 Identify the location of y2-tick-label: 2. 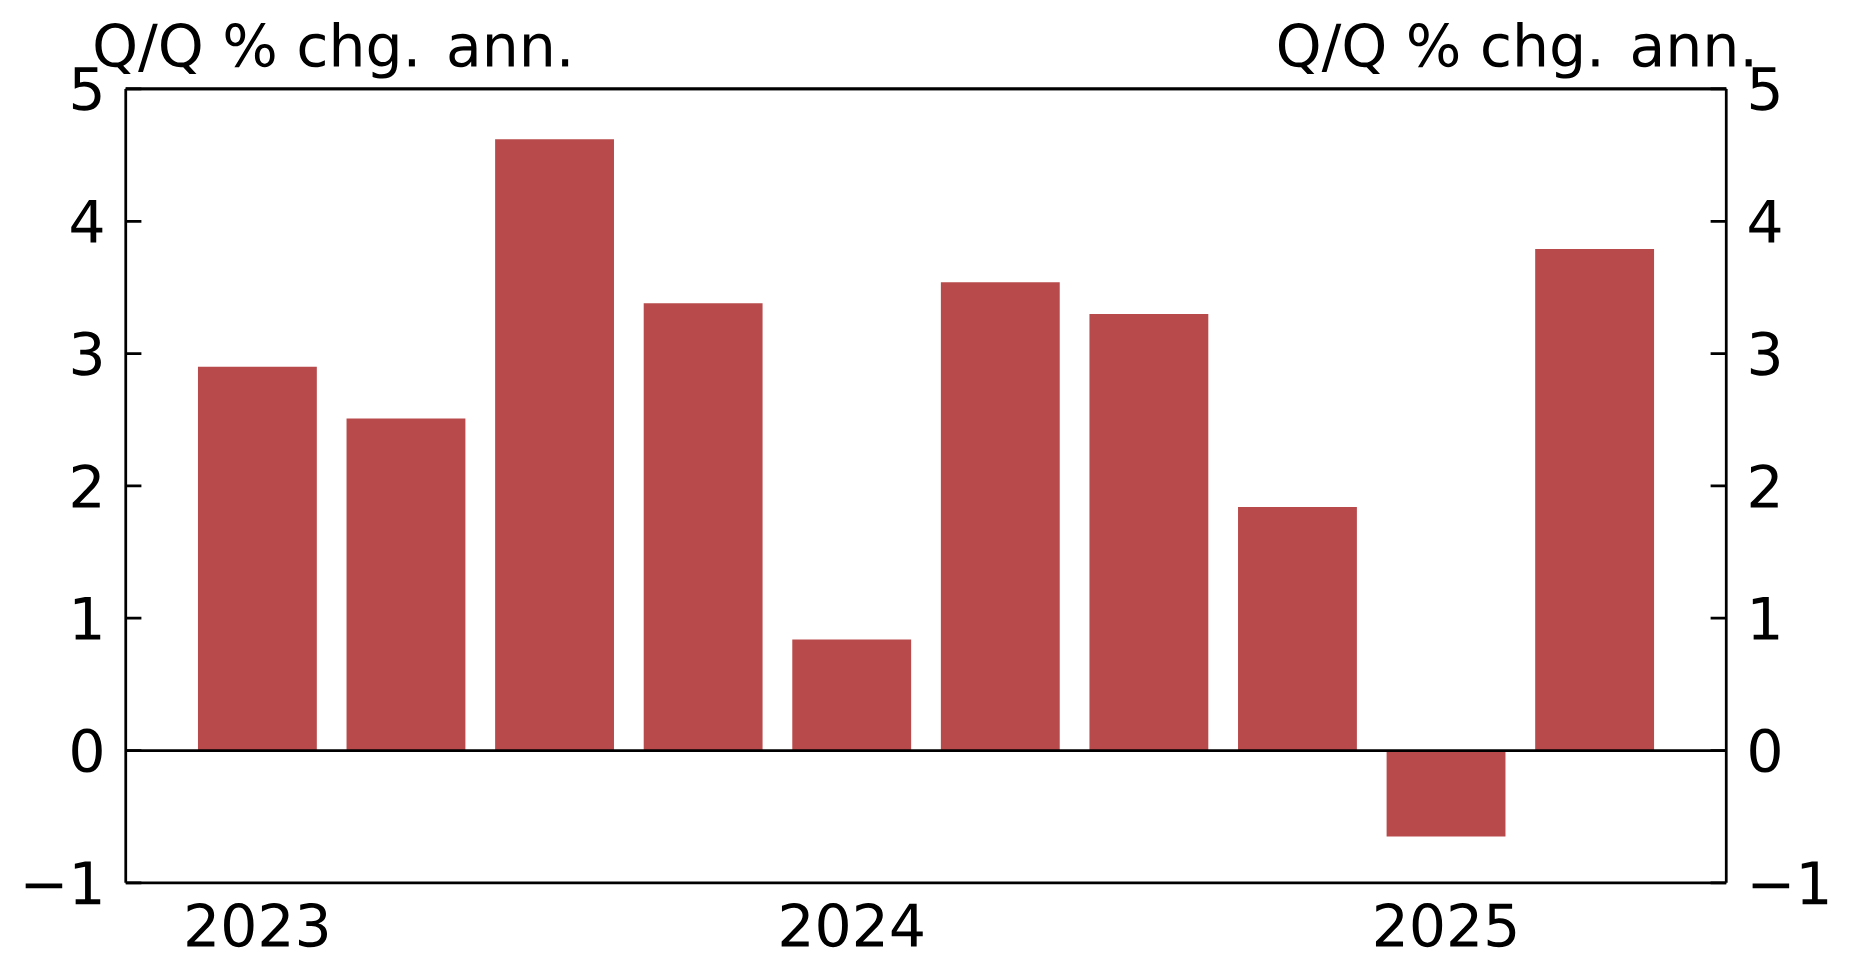
(1764, 486).